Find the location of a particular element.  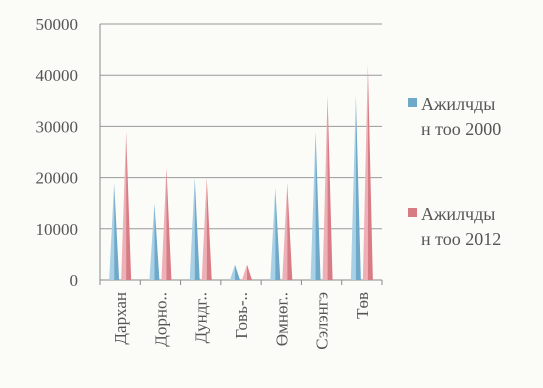

x-tick-label: Дундг.. is located at coordinates (201, 317).